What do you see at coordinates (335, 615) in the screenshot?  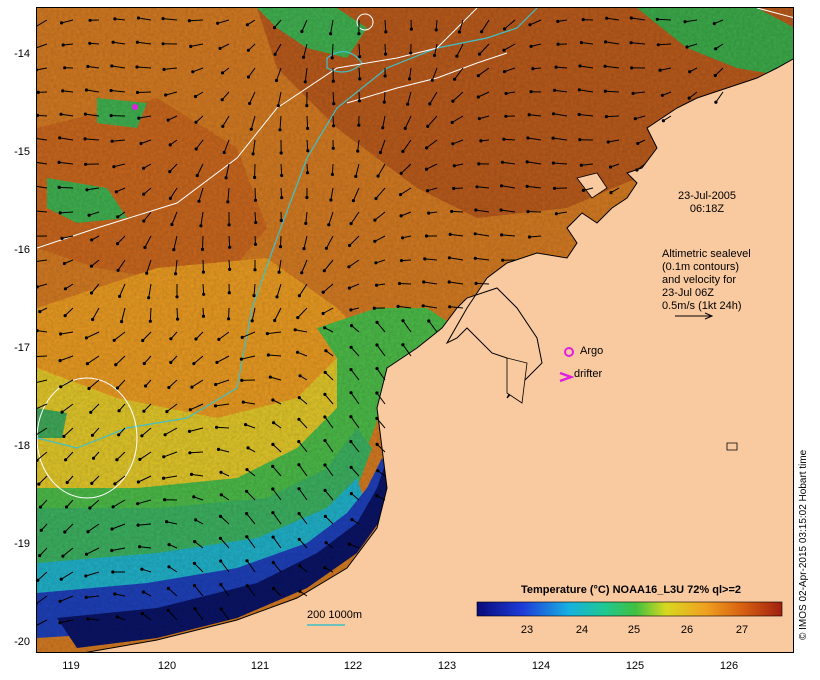 I see `isobath-legend-label: 200 1000m` at bounding box center [335, 615].